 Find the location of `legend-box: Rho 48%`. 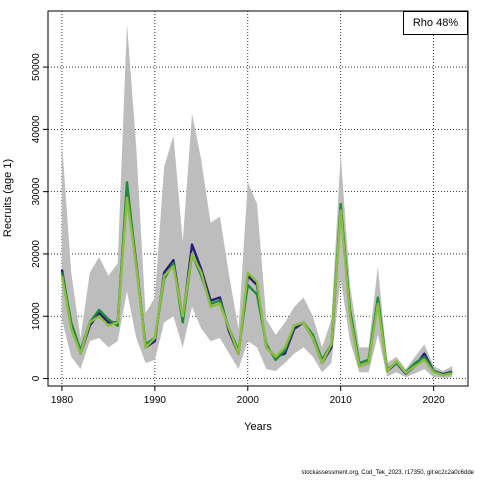

legend-box: Rho 48% is located at coordinates (435, 23).